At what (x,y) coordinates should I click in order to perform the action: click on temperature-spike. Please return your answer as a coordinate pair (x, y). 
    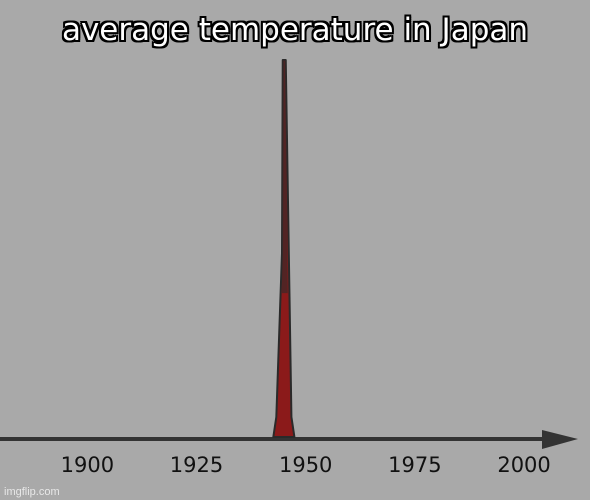
    Looking at the image, I should click on (284, 248).